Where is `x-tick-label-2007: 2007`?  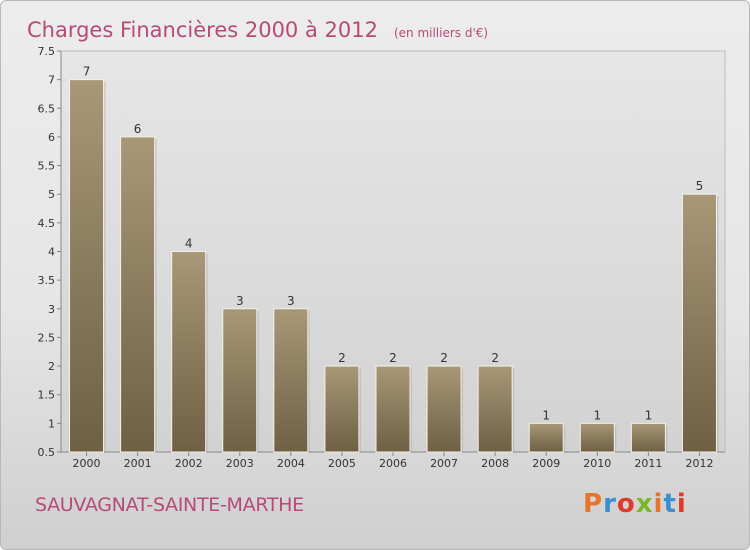
x-tick-label-2007: 2007 is located at coordinates (444, 463).